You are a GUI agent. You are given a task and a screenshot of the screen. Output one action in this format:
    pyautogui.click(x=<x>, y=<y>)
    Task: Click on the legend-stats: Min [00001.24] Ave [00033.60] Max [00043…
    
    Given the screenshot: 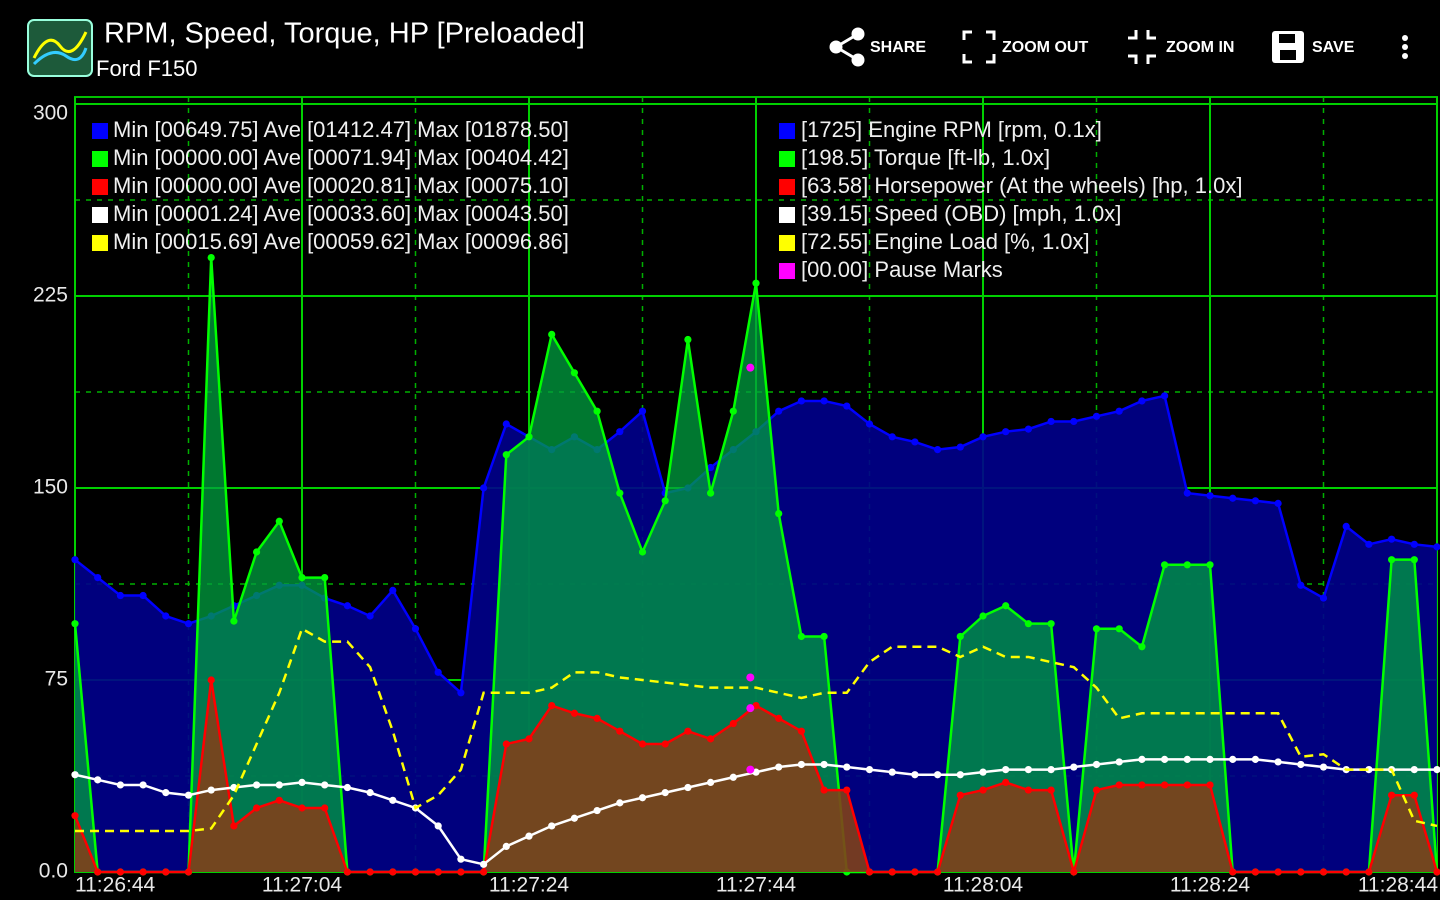 What is the action you would take?
    pyautogui.click(x=341, y=213)
    